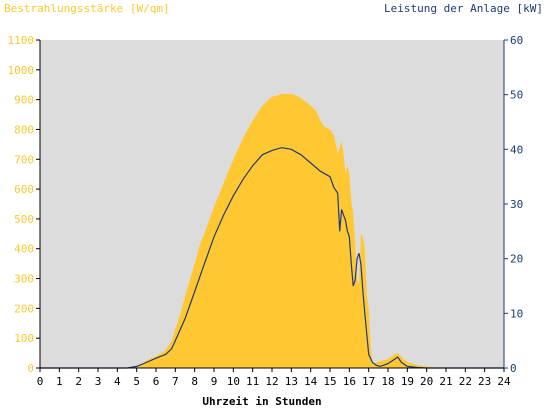  Describe the element at coordinates (98, 381) in the screenshot. I see `x-tick-label: 3` at that location.